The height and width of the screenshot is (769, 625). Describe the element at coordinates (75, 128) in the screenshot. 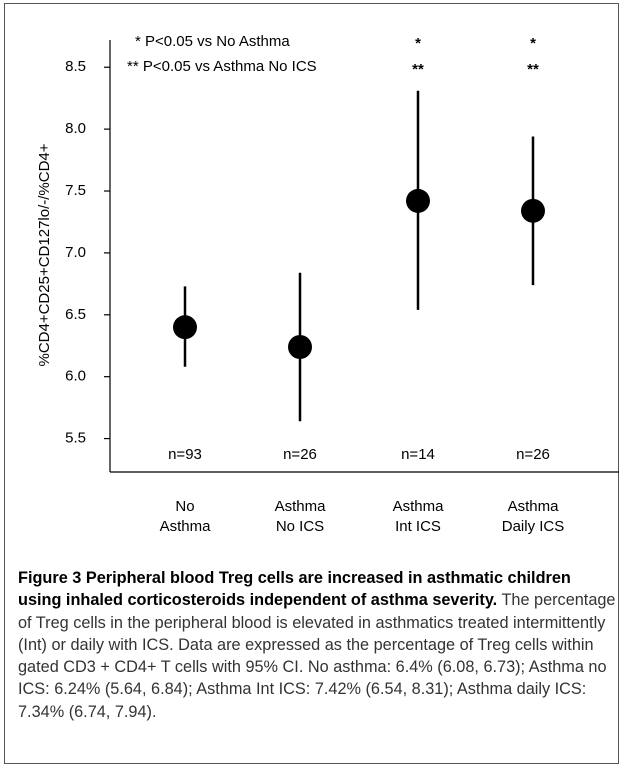

I see `y-tick-label: 8.0` at that location.